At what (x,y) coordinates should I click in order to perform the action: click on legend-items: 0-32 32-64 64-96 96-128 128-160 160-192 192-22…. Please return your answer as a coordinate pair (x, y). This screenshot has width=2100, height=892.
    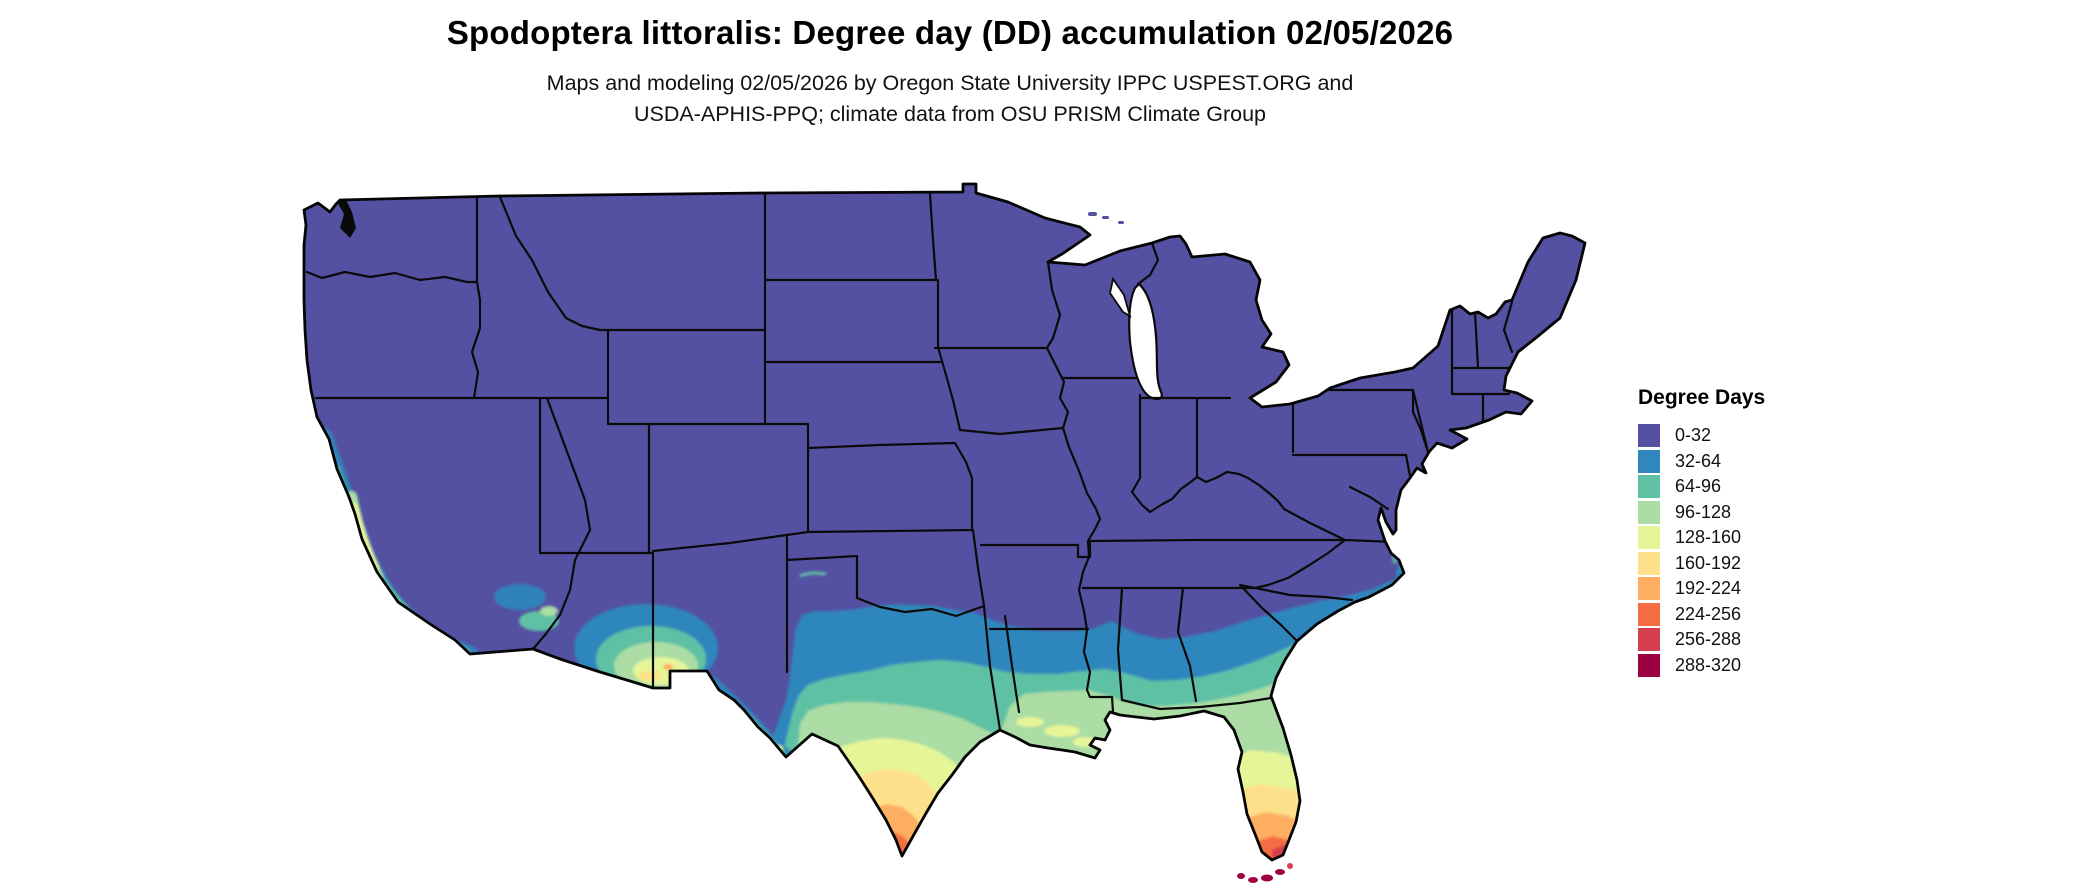
    Looking at the image, I should click on (1701, 550).